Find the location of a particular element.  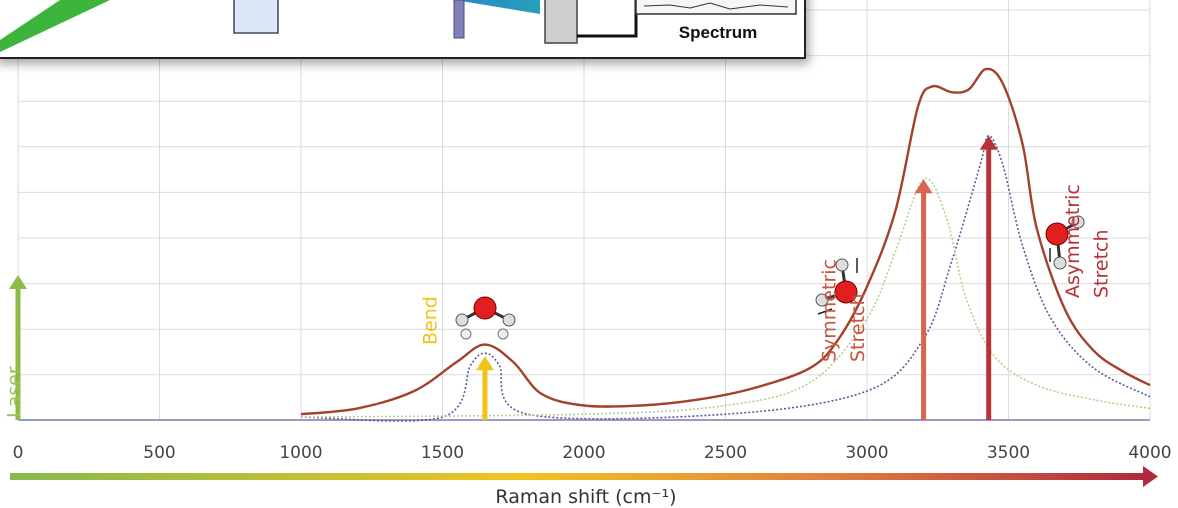

detector-icon is located at coordinates (561, 22).